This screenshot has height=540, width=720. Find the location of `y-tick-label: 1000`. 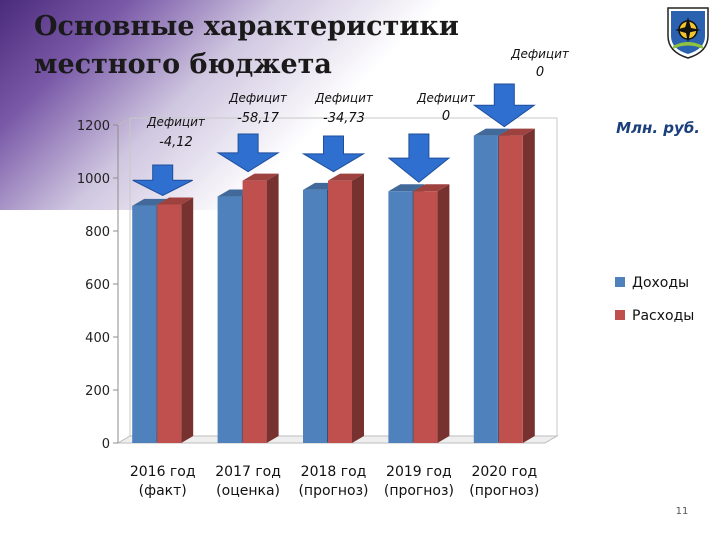

y-tick-label: 1000 is located at coordinates (93, 179).